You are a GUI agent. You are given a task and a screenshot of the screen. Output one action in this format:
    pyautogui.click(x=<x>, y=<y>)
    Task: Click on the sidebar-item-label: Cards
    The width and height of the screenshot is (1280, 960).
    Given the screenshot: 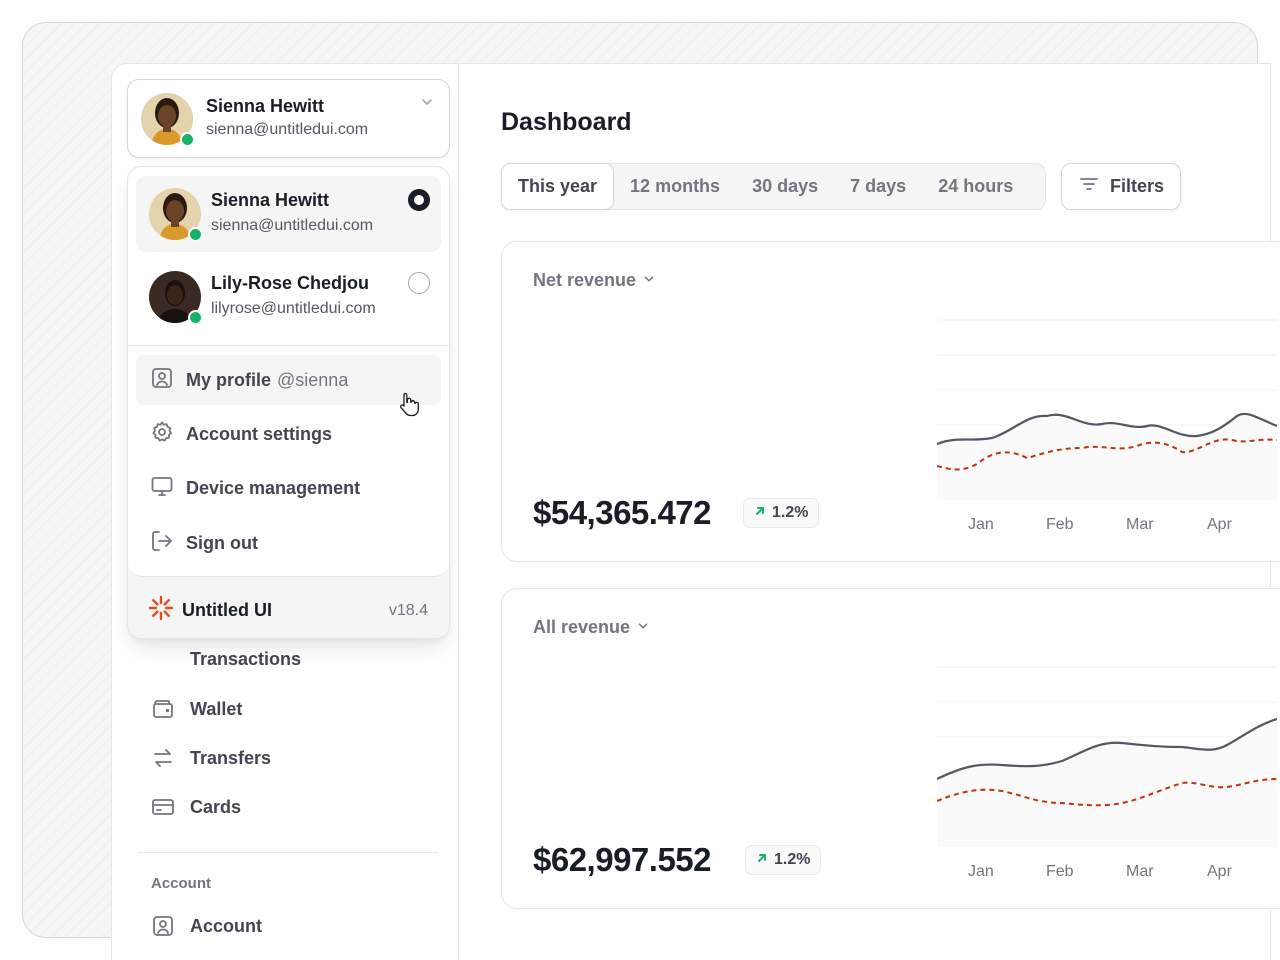 What is the action you would take?
    pyautogui.click(x=216, y=806)
    